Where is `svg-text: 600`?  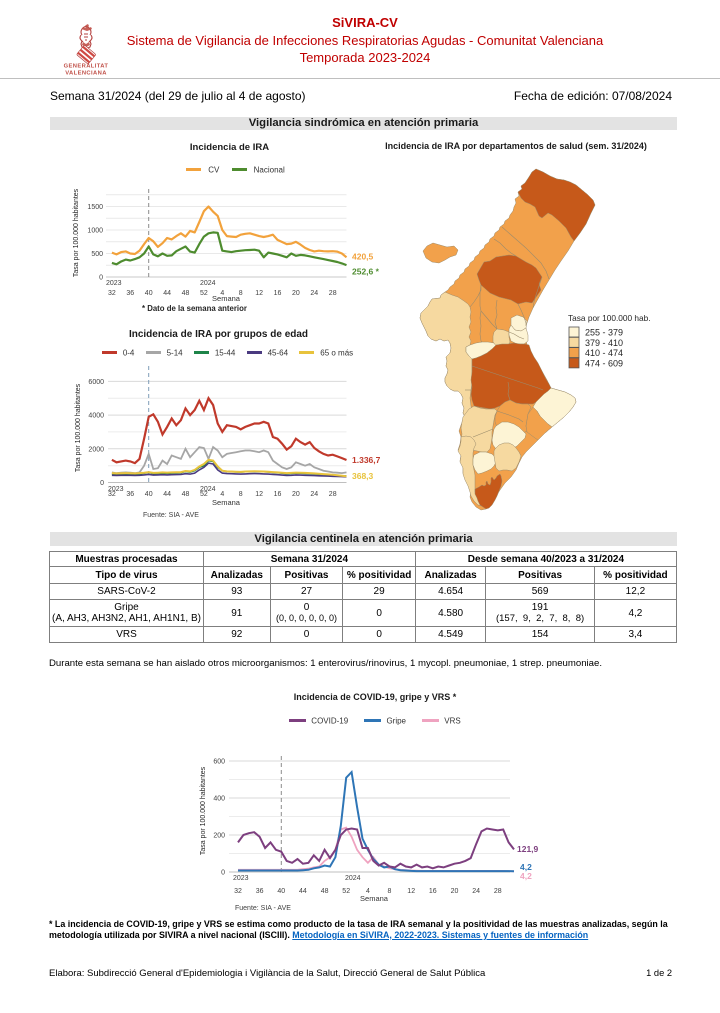
svg-text: 600 is located at coordinates (219, 762).